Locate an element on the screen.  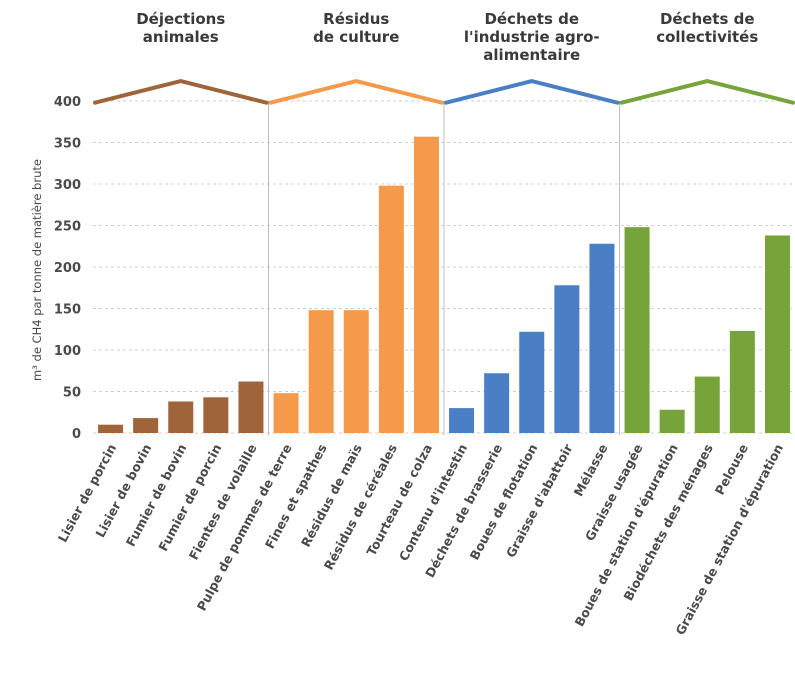
x-category-label: Mélasse is located at coordinates (591, 469).